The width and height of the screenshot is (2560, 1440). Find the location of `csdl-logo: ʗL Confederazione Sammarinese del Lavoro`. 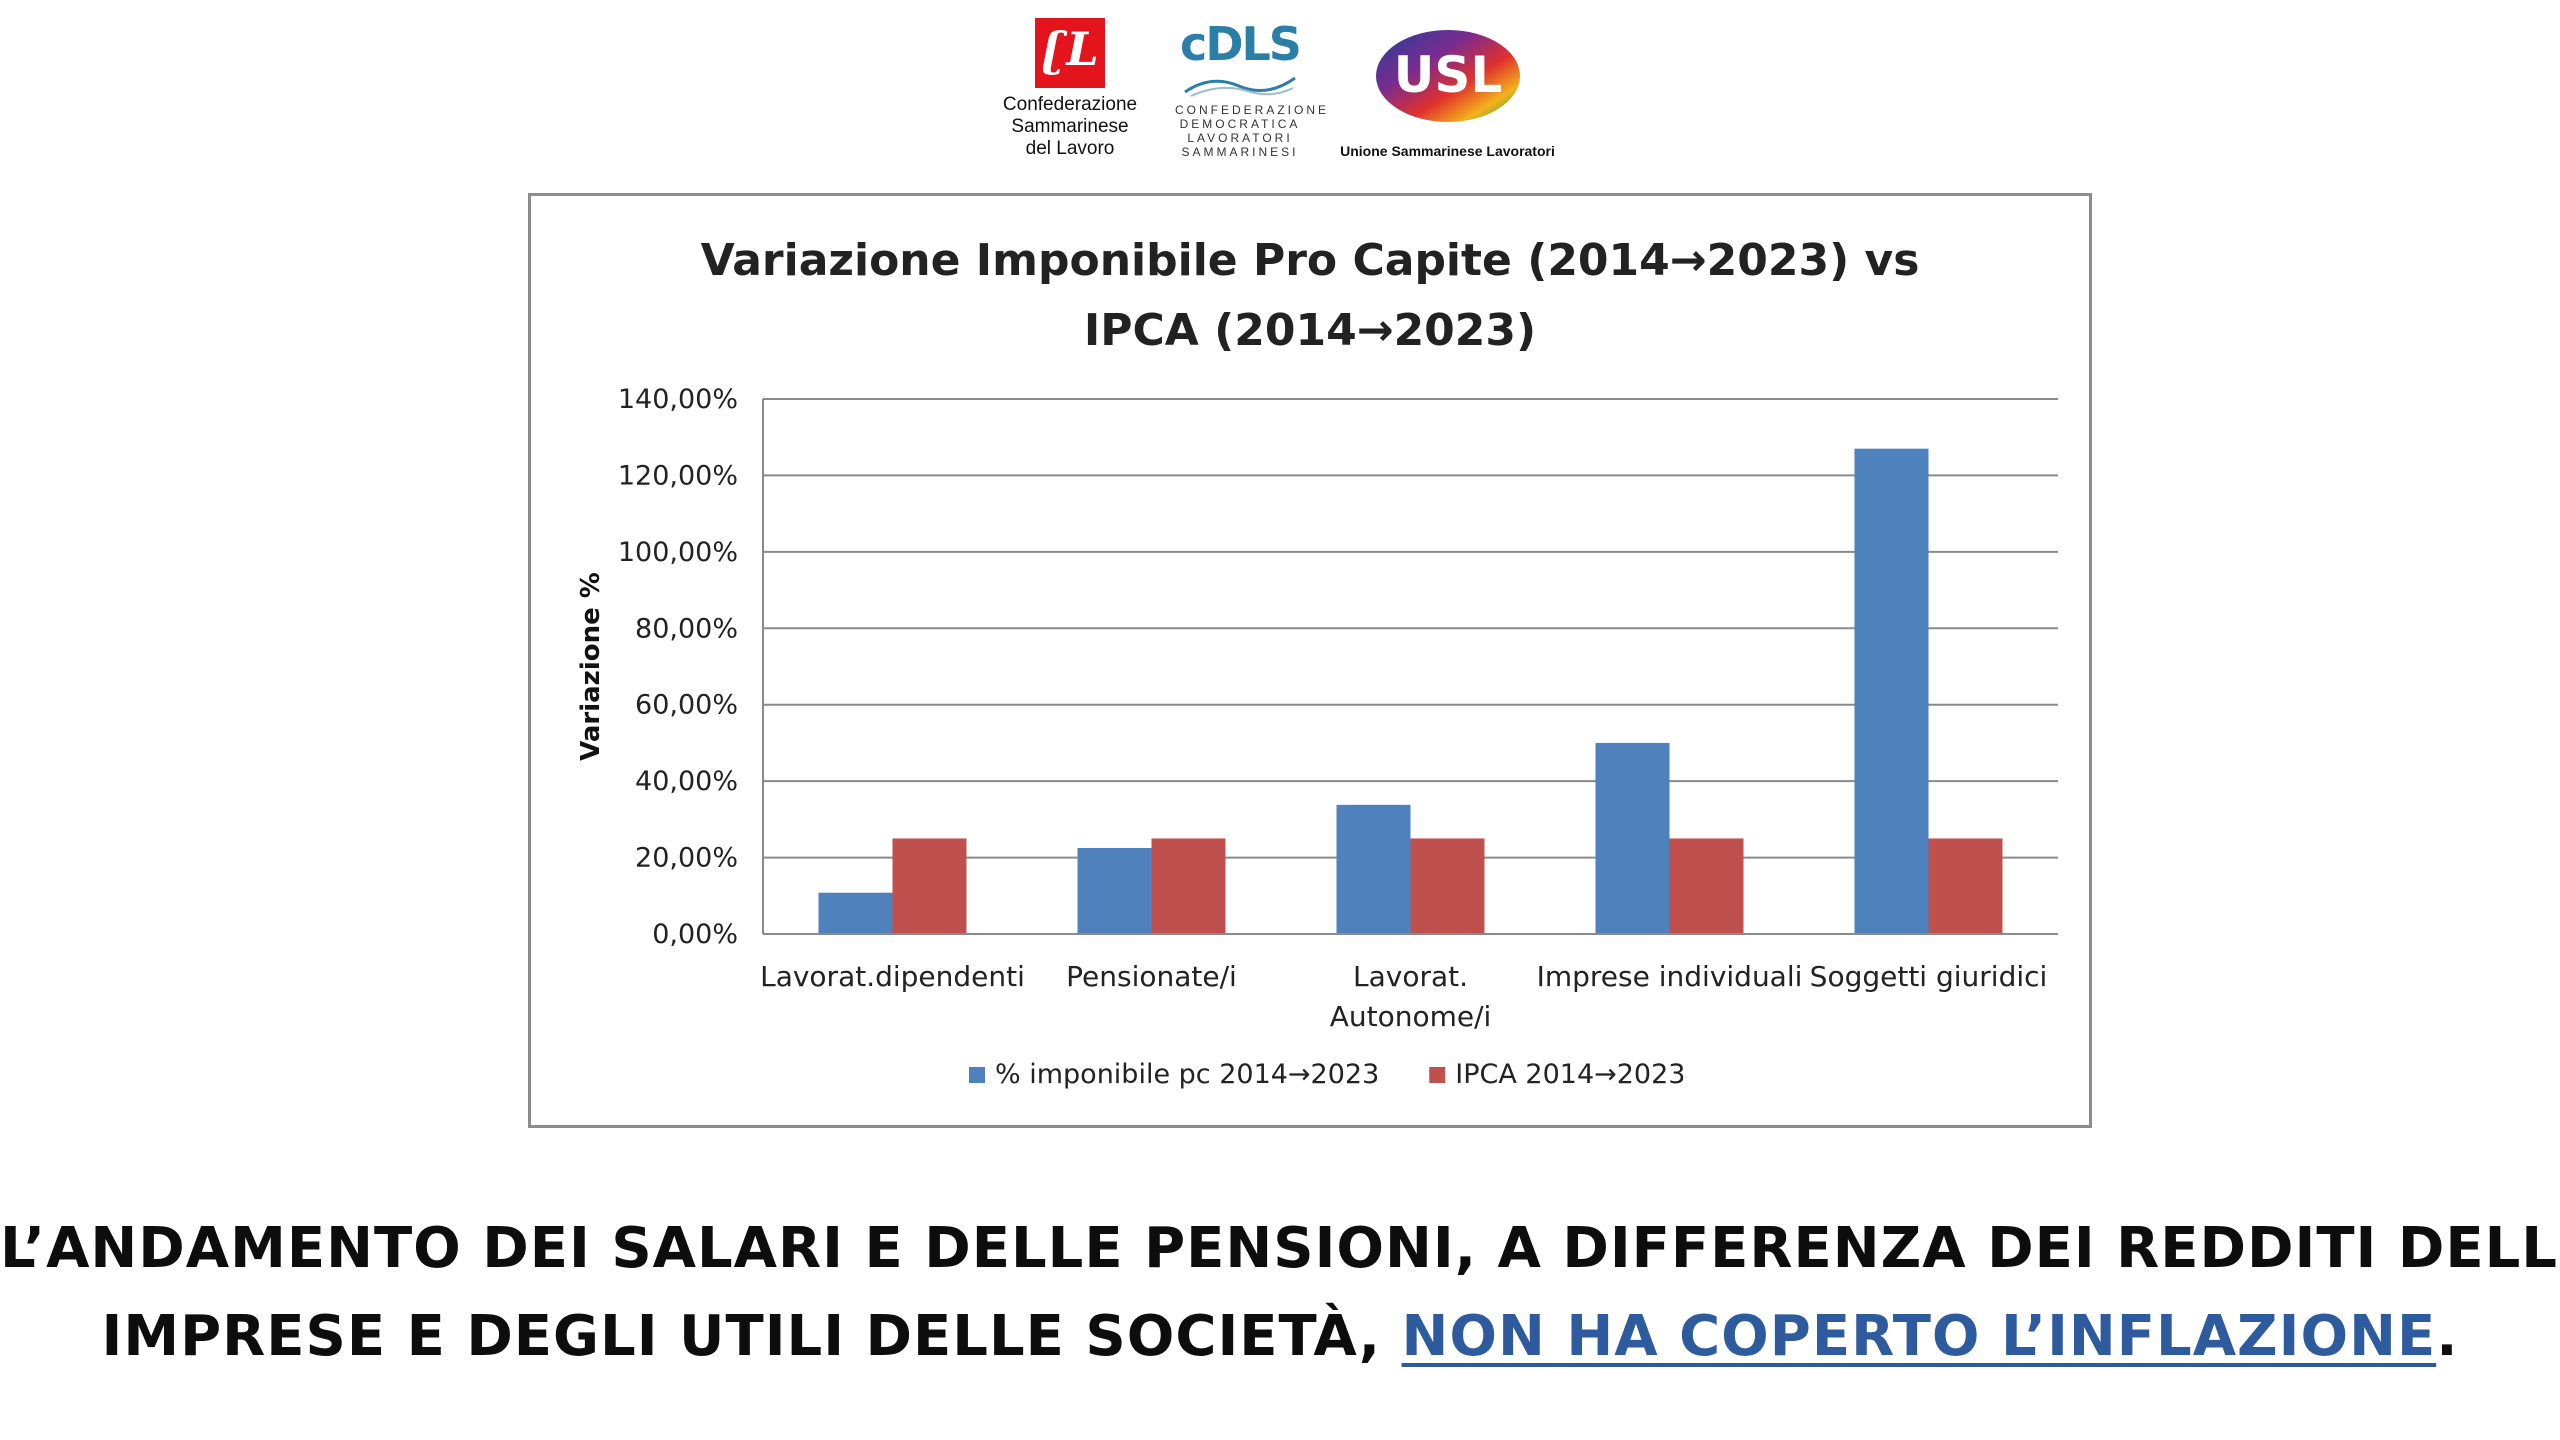

csdl-logo: ʗL Confederazione Sammarinese del Lavoro is located at coordinates (1070, 89).